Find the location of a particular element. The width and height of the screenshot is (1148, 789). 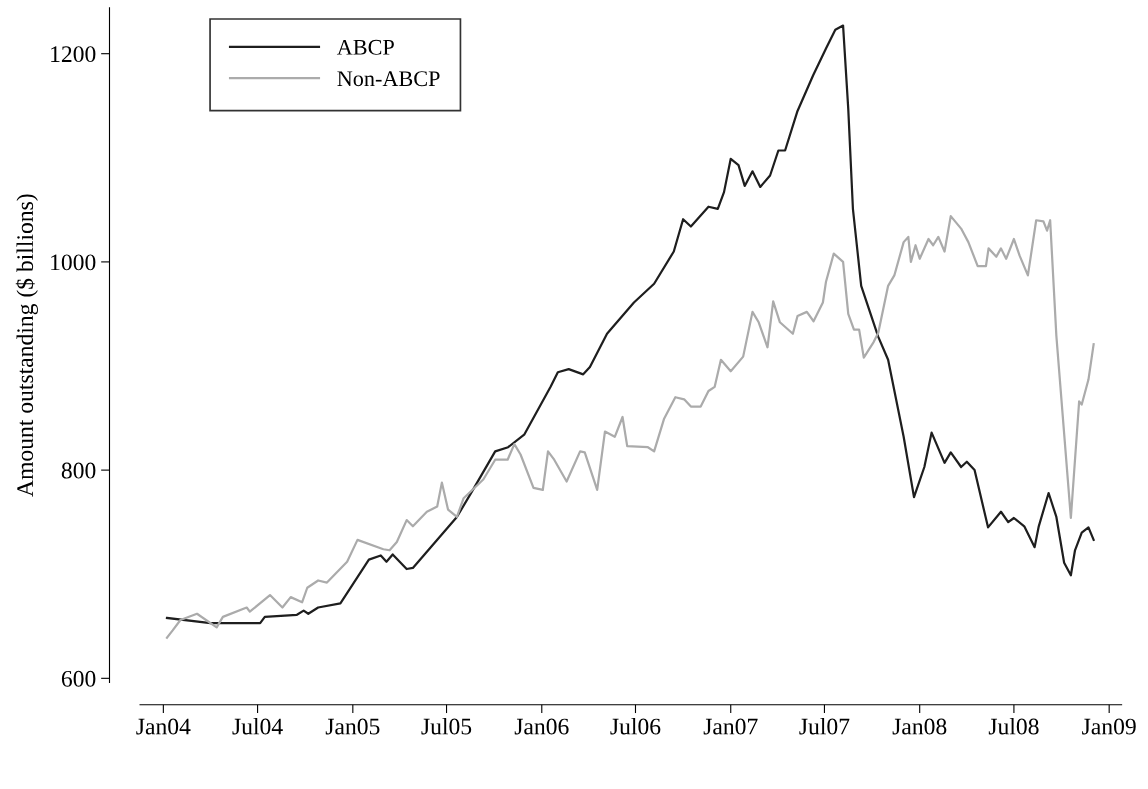

x-tick-label: Jul08 is located at coordinates (1013, 726).